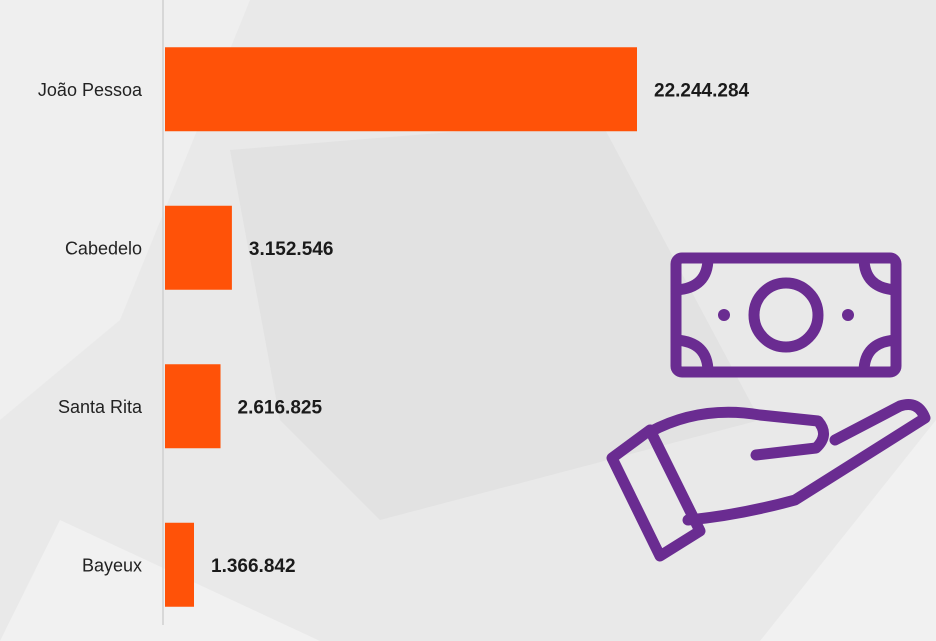 Image resolution: width=936 pixels, height=641 pixels. What do you see at coordinates (702, 90) in the screenshot?
I see `value-label: 22.244.284` at bounding box center [702, 90].